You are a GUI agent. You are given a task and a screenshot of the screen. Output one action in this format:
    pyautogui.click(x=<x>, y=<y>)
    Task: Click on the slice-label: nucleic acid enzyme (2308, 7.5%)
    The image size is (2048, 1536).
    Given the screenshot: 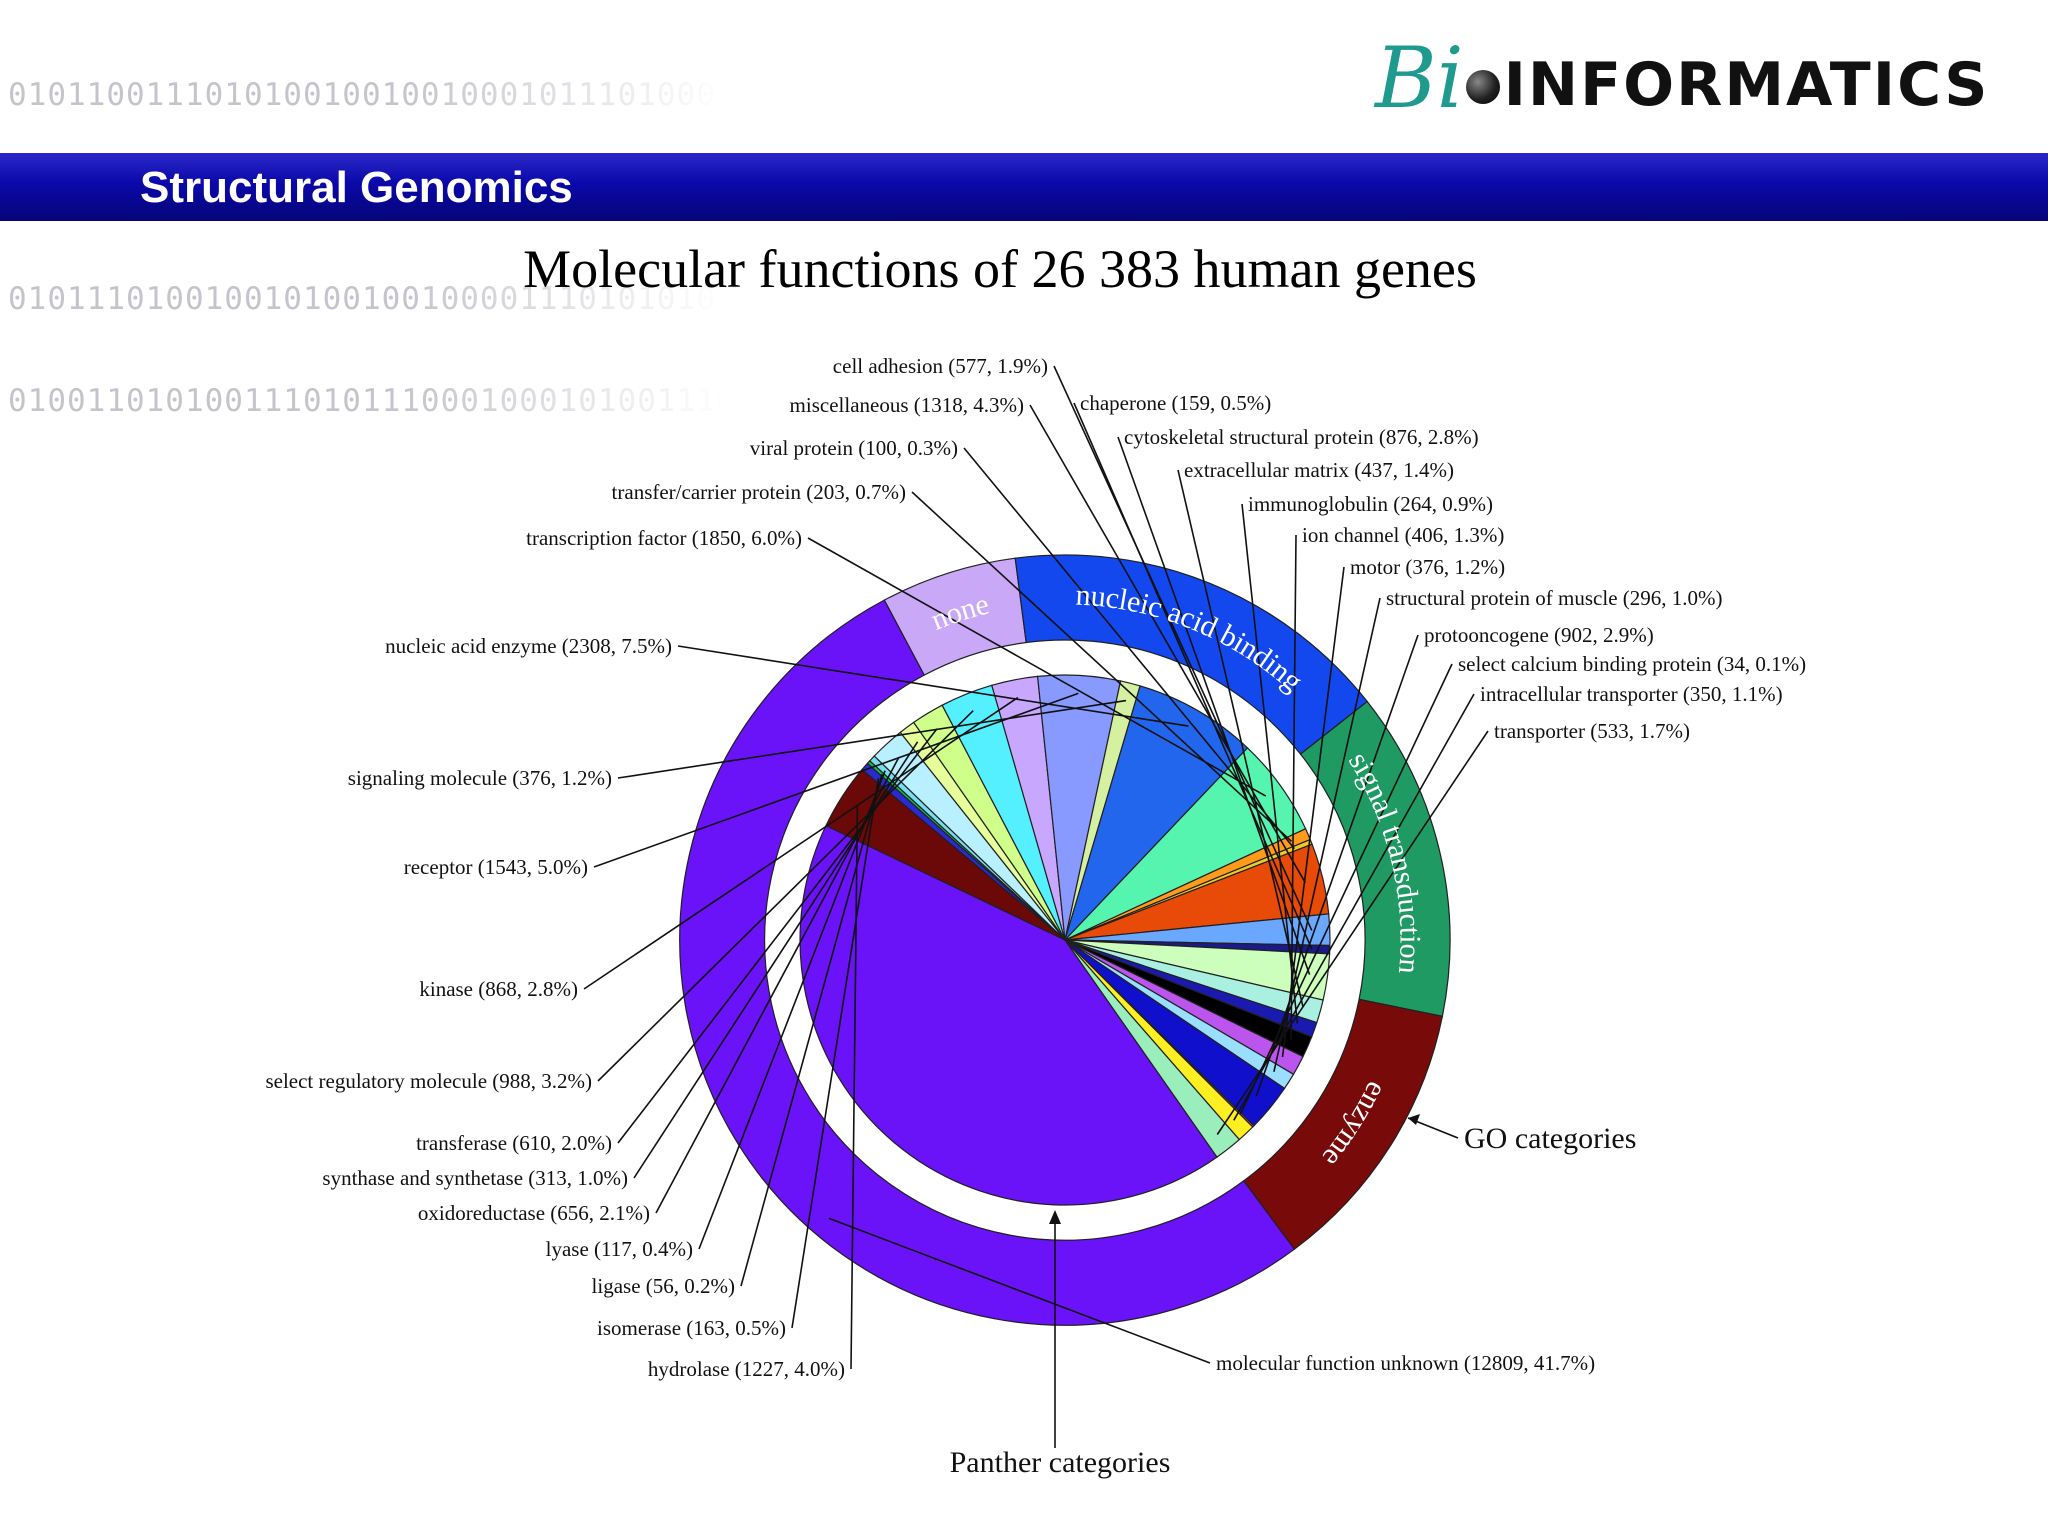 What is the action you would take?
    pyautogui.click(x=528, y=646)
    